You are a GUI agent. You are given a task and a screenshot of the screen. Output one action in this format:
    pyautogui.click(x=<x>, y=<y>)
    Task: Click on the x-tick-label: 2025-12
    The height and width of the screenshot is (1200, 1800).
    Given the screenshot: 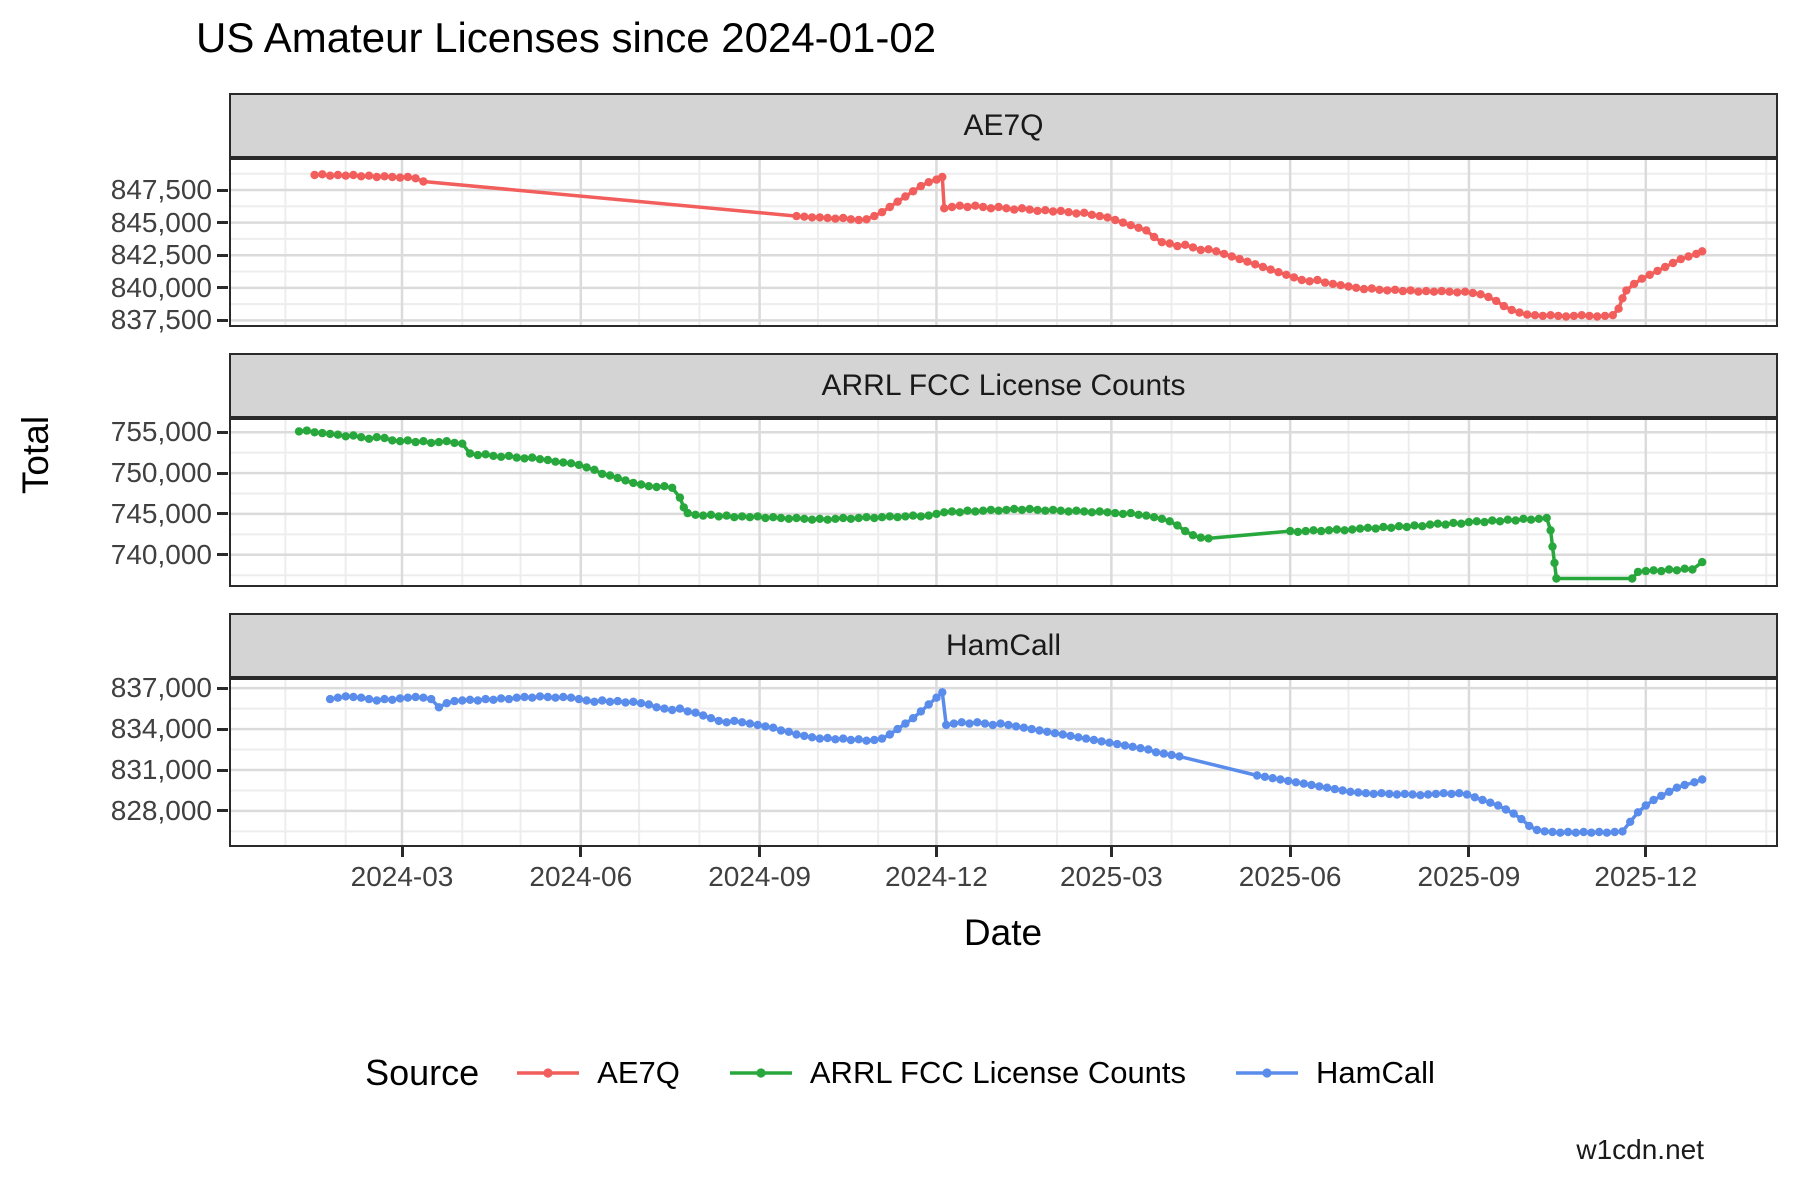 What is the action you would take?
    pyautogui.click(x=1646, y=876)
    